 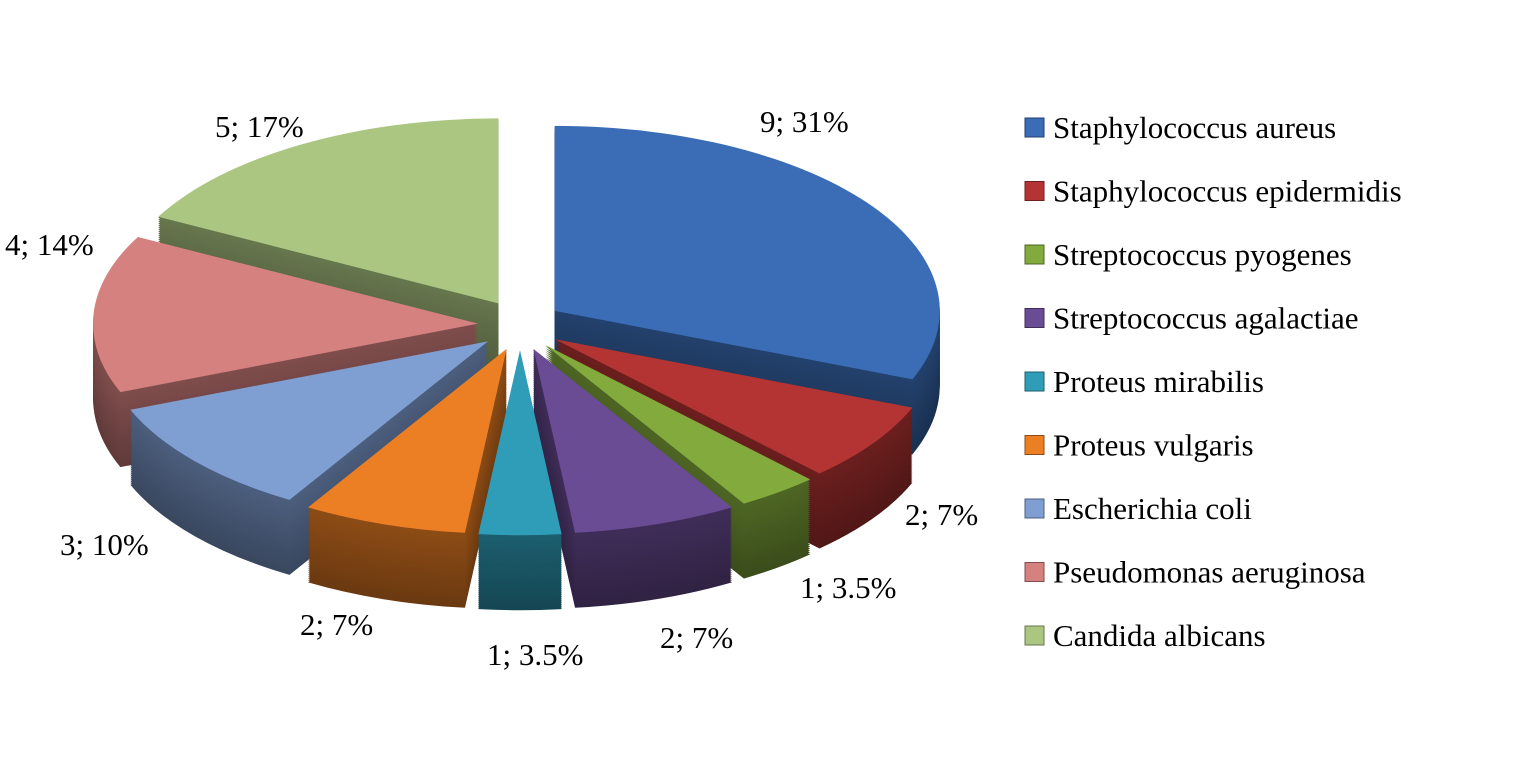 What do you see at coordinates (49, 244) in the screenshot?
I see `data-label: 4; 14%` at bounding box center [49, 244].